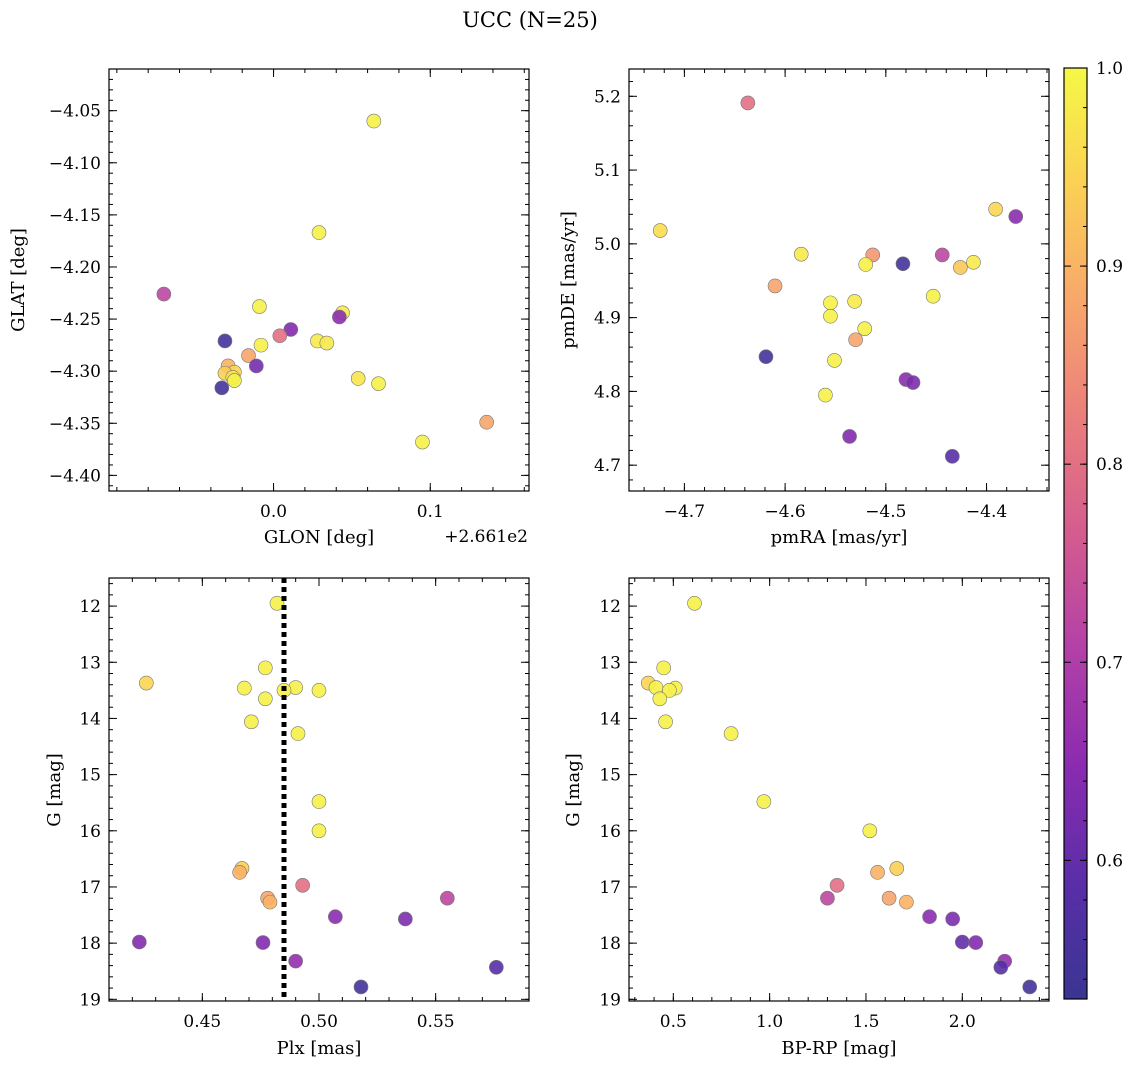  Describe the element at coordinates (90, 888) in the screenshot. I see `y-tick-label: 17` at that location.